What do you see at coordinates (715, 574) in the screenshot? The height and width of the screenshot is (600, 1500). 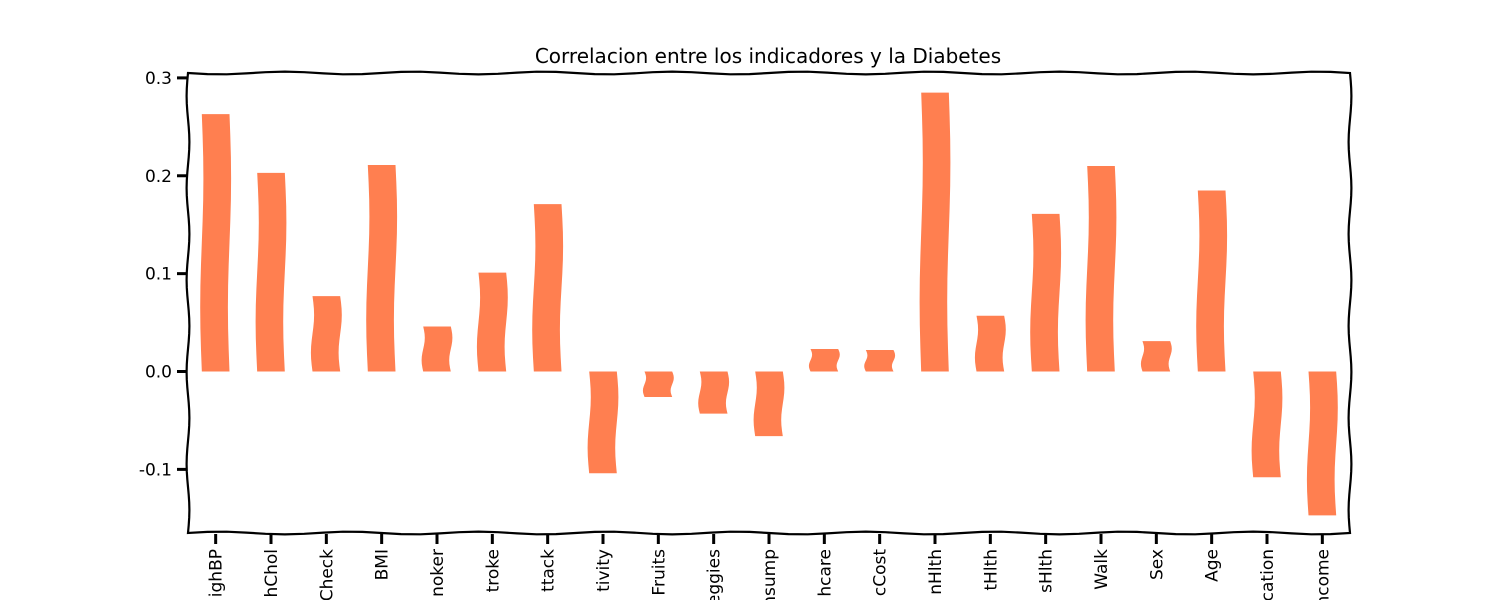 I see `x-tick-label: eggies` at bounding box center [715, 574].